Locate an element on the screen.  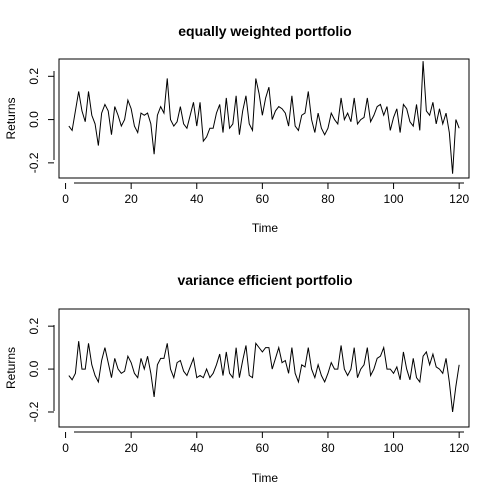
series-layer is located at coordinates (264, 377).